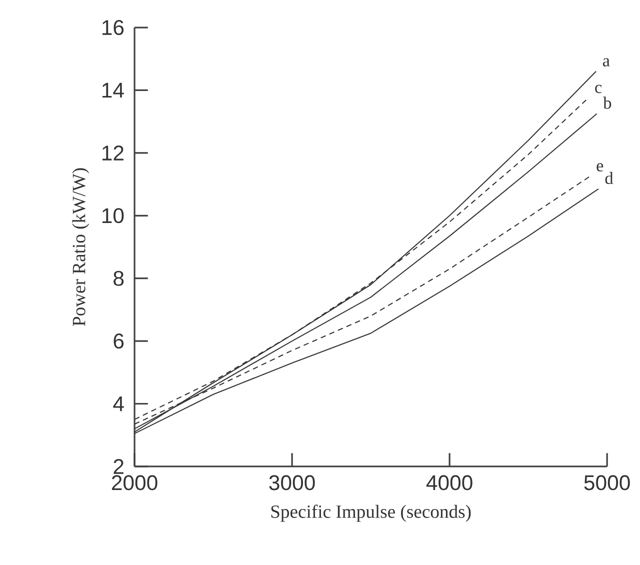 This screenshot has height=565, width=640. What do you see at coordinates (449, 482) in the screenshot?
I see `x-tick-label: 4000` at bounding box center [449, 482].